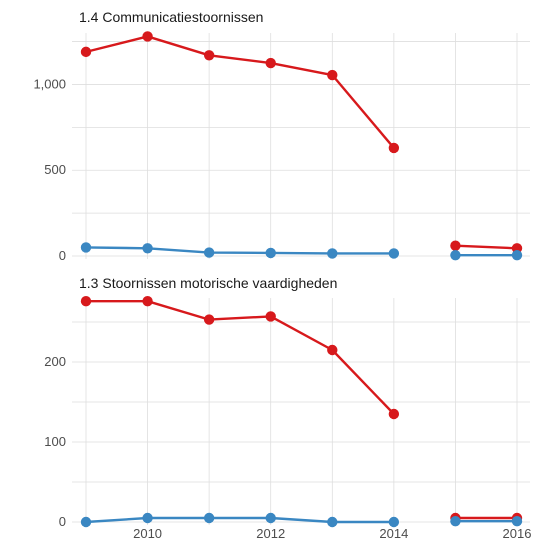  I want to click on y-tick-label: 500, so click(55, 169).